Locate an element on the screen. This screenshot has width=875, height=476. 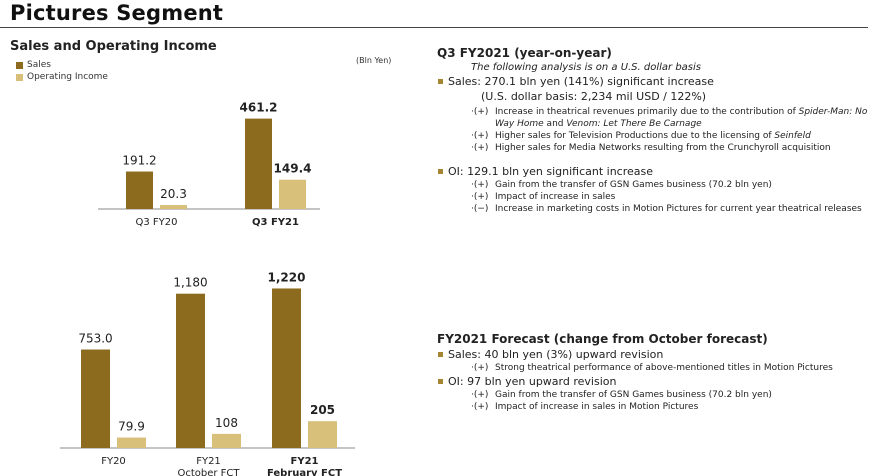
bar-value-label: 20.3 is located at coordinates (173, 194).